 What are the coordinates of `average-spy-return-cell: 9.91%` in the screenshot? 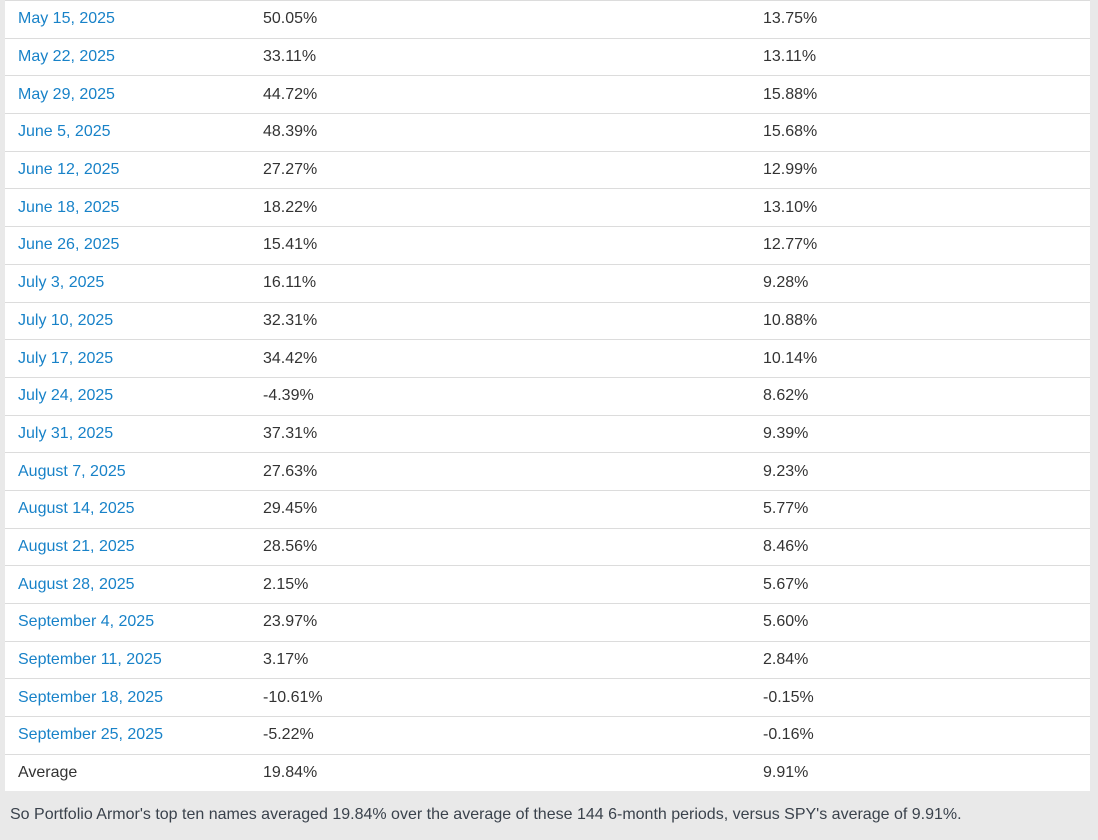 It's located at (920, 772).